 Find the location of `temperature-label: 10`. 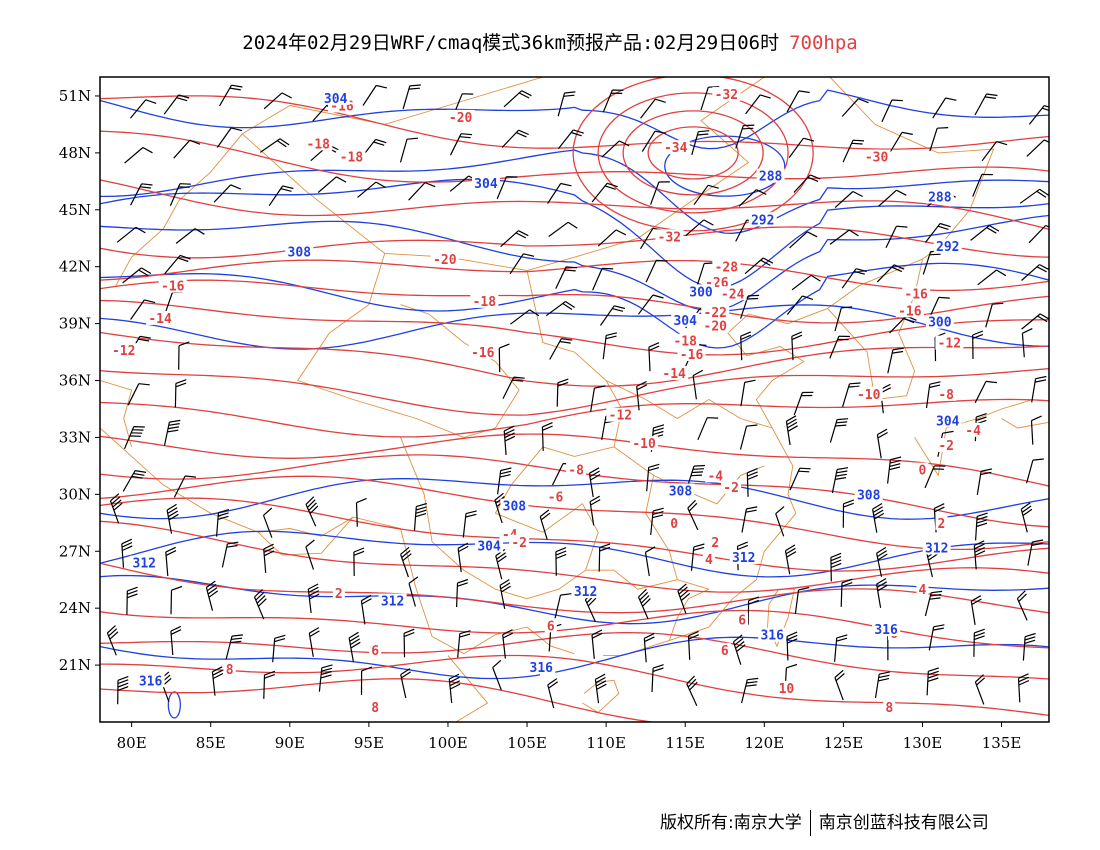

temperature-label: 10 is located at coordinates (787, 689).